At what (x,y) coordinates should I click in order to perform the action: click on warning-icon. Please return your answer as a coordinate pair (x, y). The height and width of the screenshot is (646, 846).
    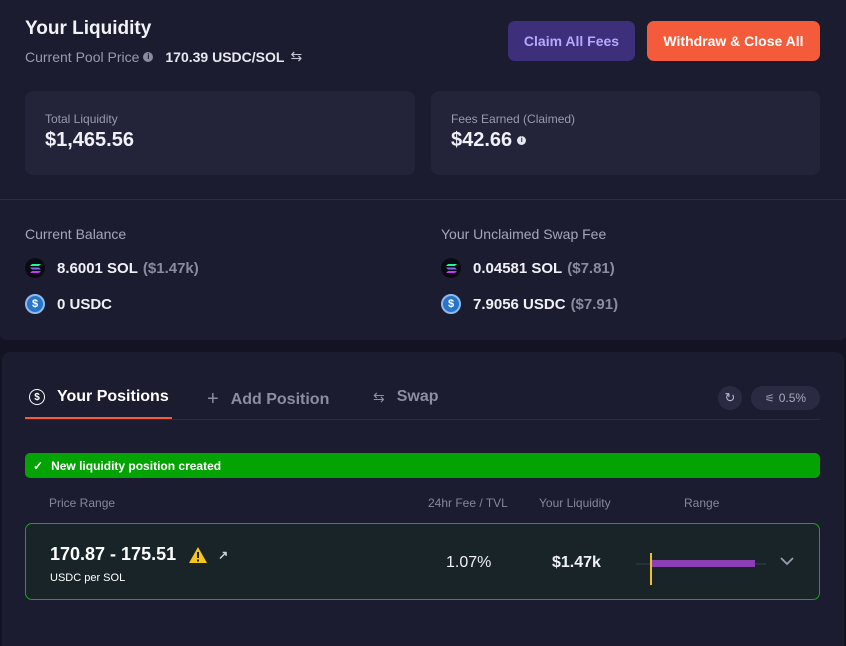
    Looking at the image, I should click on (198, 555).